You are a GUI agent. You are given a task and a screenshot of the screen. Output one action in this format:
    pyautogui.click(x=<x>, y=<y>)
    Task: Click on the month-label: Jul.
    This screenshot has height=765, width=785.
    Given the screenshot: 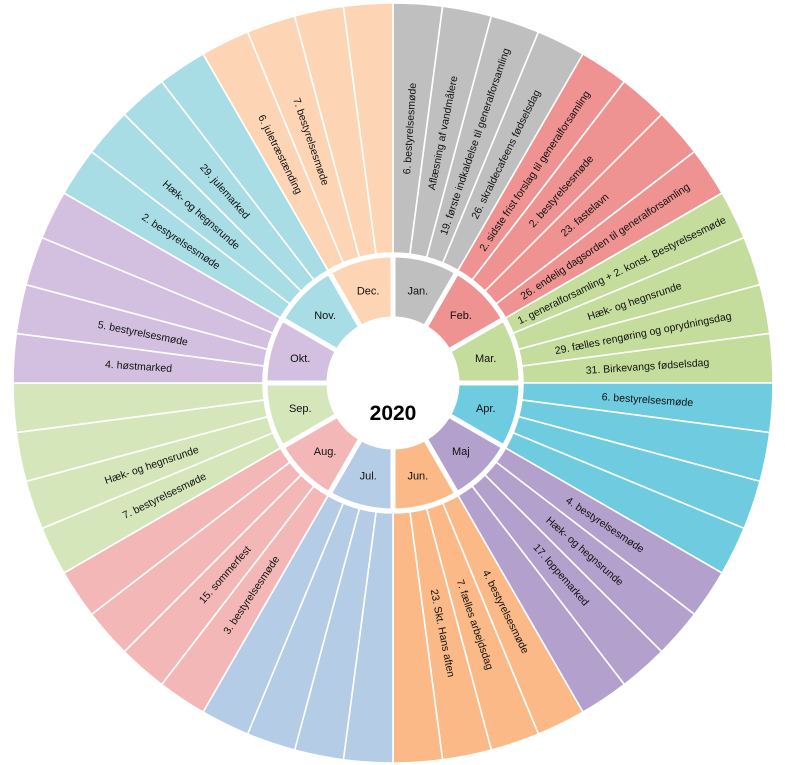 What is the action you would take?
    pyautogui.click(x=368, y=477)
    